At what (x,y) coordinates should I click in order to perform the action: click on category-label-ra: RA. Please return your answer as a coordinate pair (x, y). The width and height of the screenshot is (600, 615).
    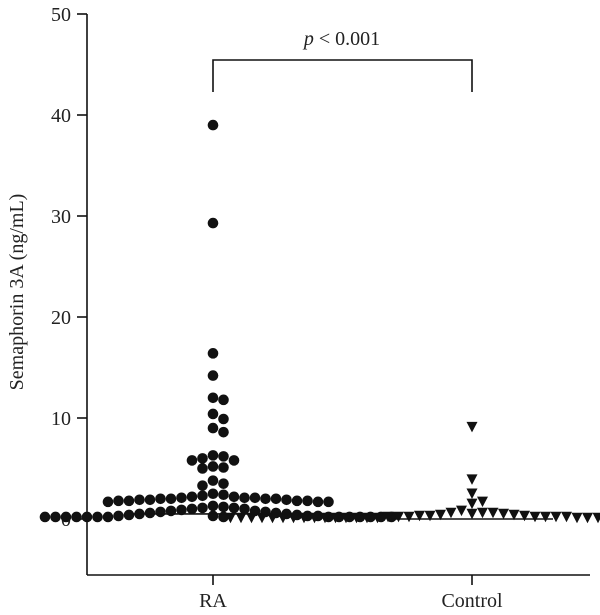
    Looking at the image, I should click on (213, 601).